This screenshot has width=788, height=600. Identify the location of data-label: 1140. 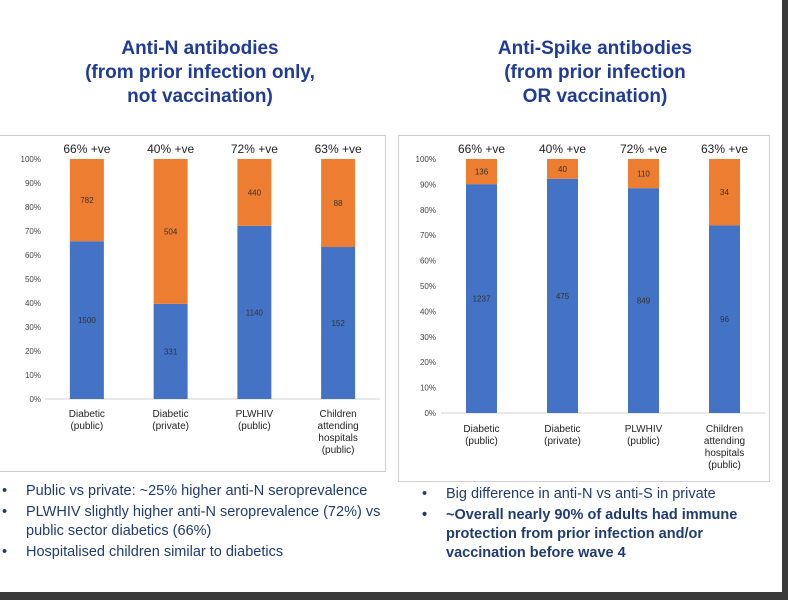
(255, 312).